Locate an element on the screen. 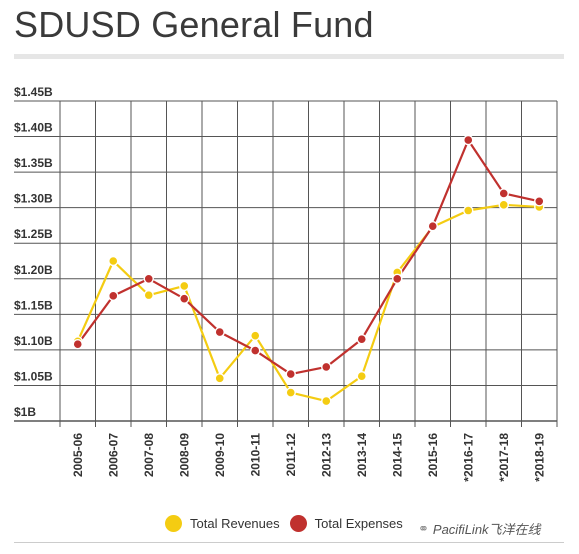 Image resolution: width=579 pixels, height=554 pixels. title-divider is located at coordinates (289, 56).